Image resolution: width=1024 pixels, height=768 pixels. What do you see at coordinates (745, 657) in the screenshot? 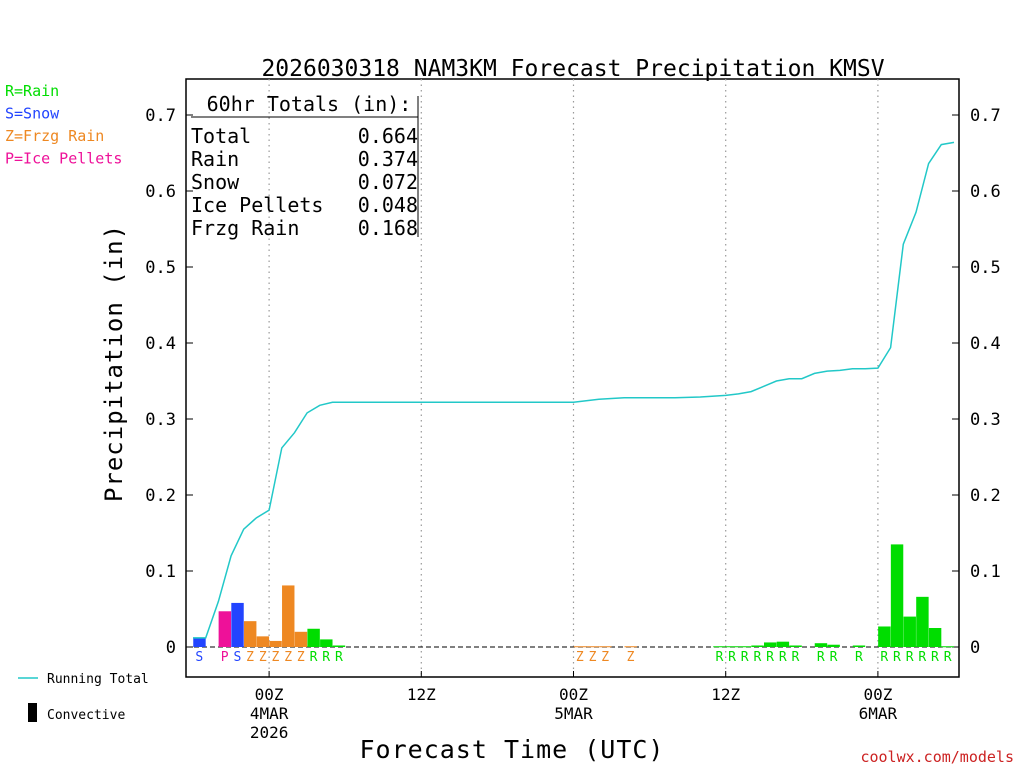
I see `type-code-hour-44: R` at bounding box center [745, 657].